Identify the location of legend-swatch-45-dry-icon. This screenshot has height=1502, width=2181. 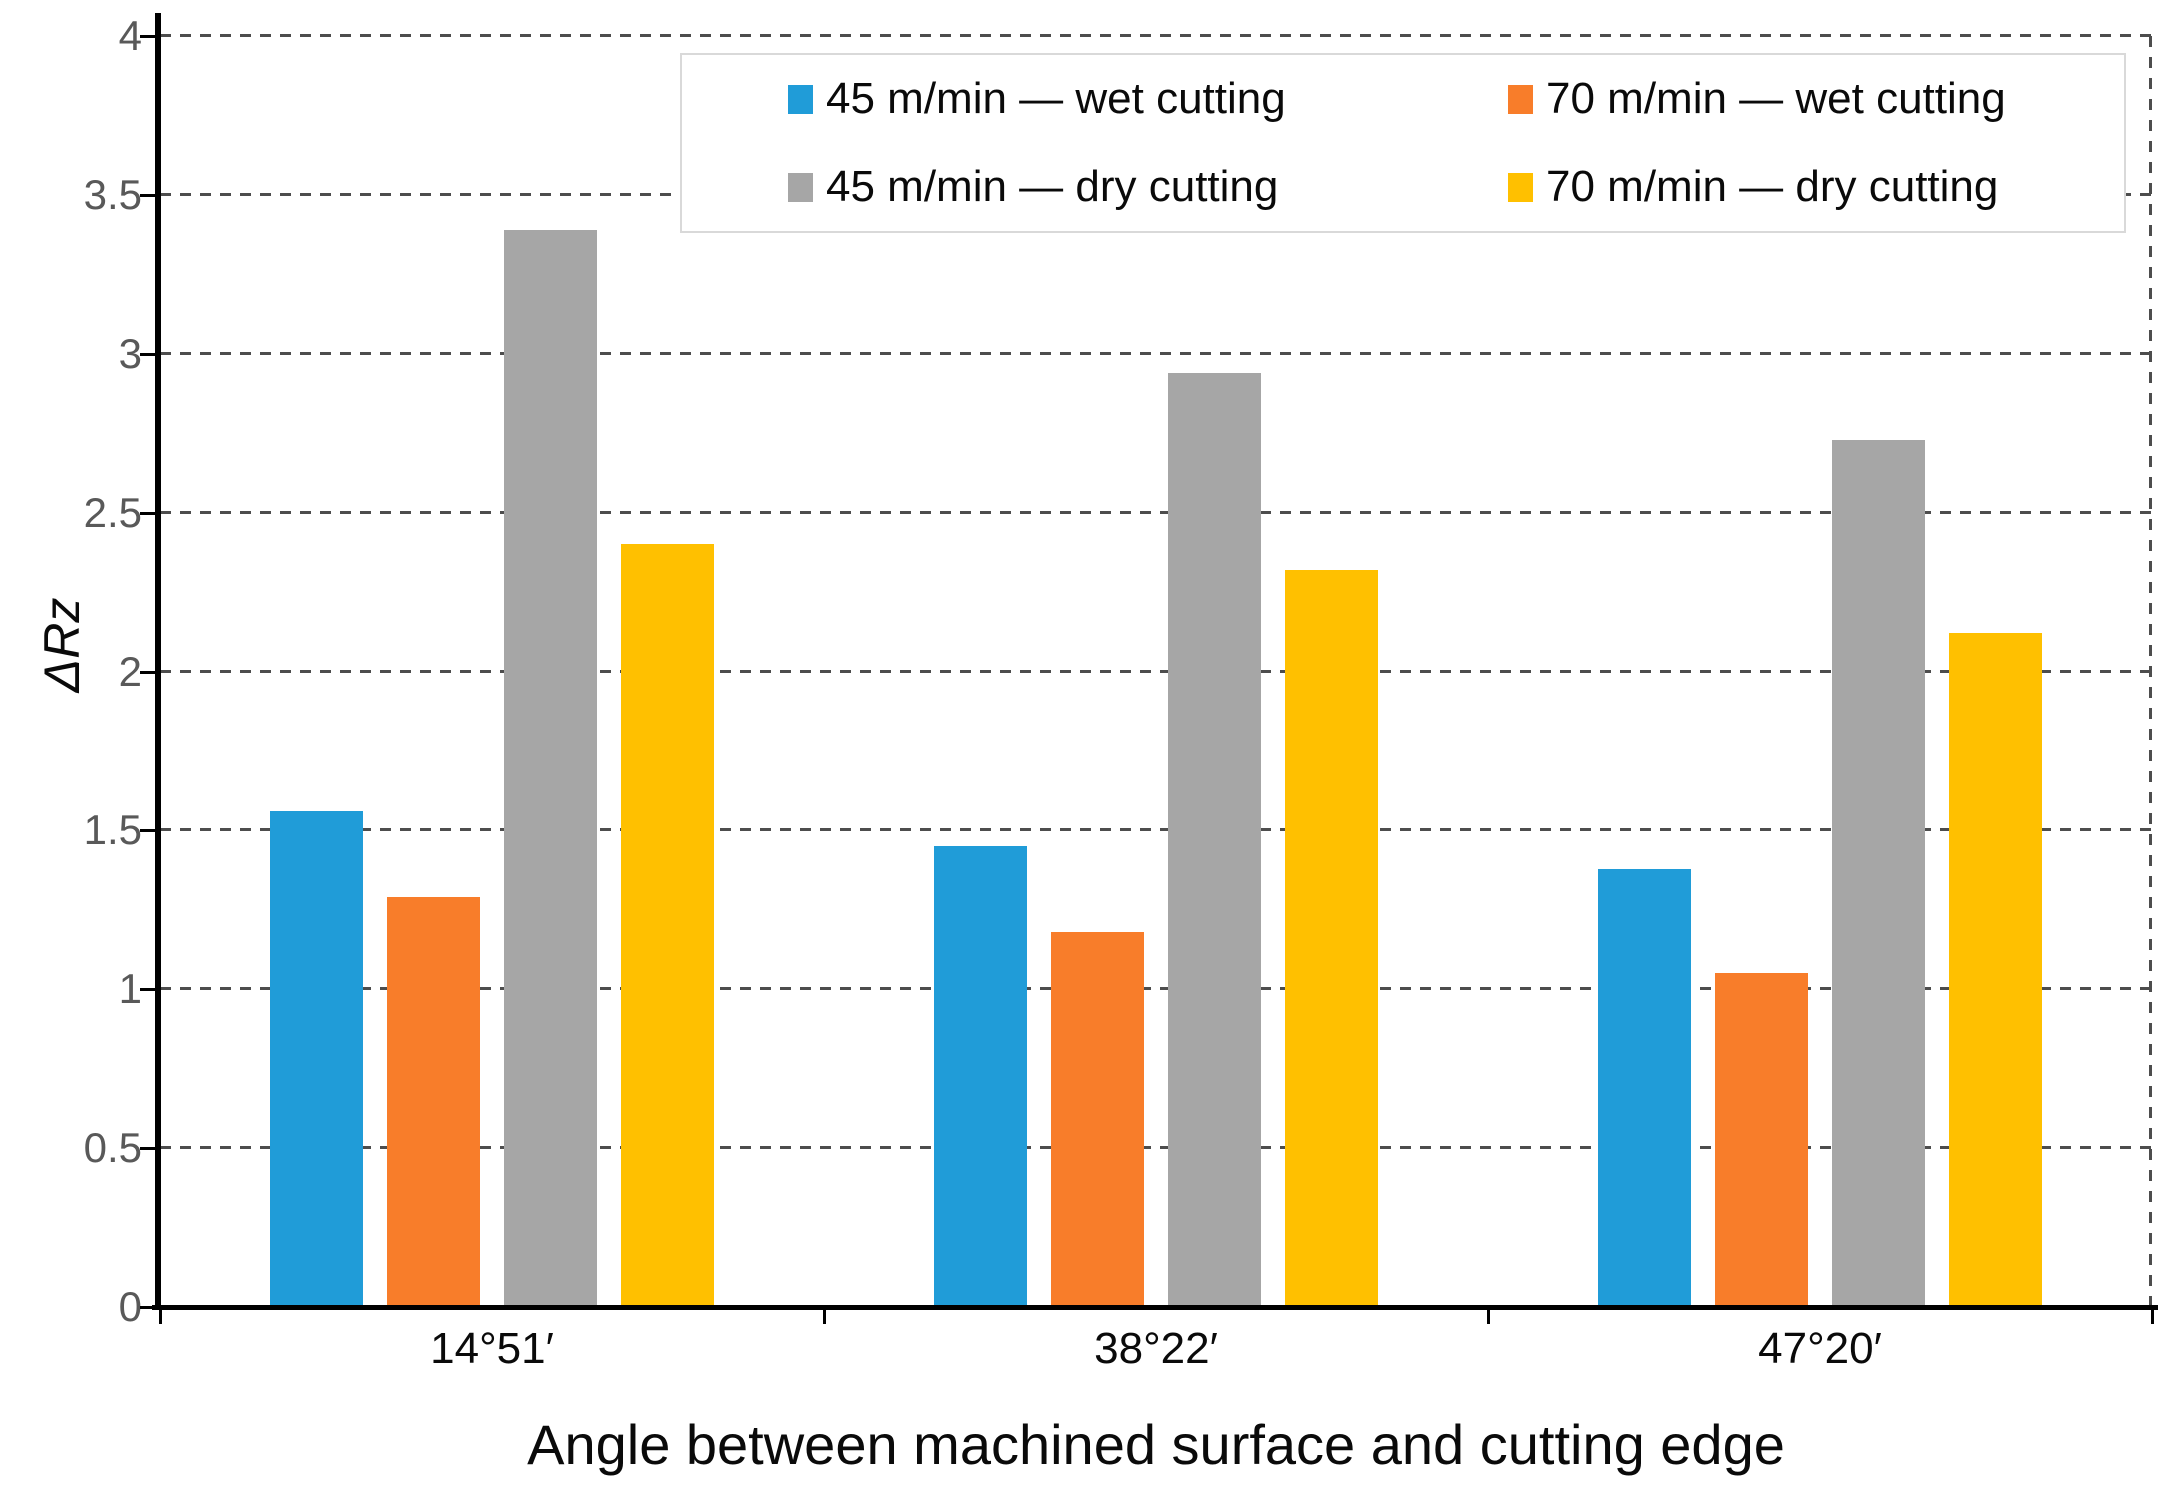
(800, 187).